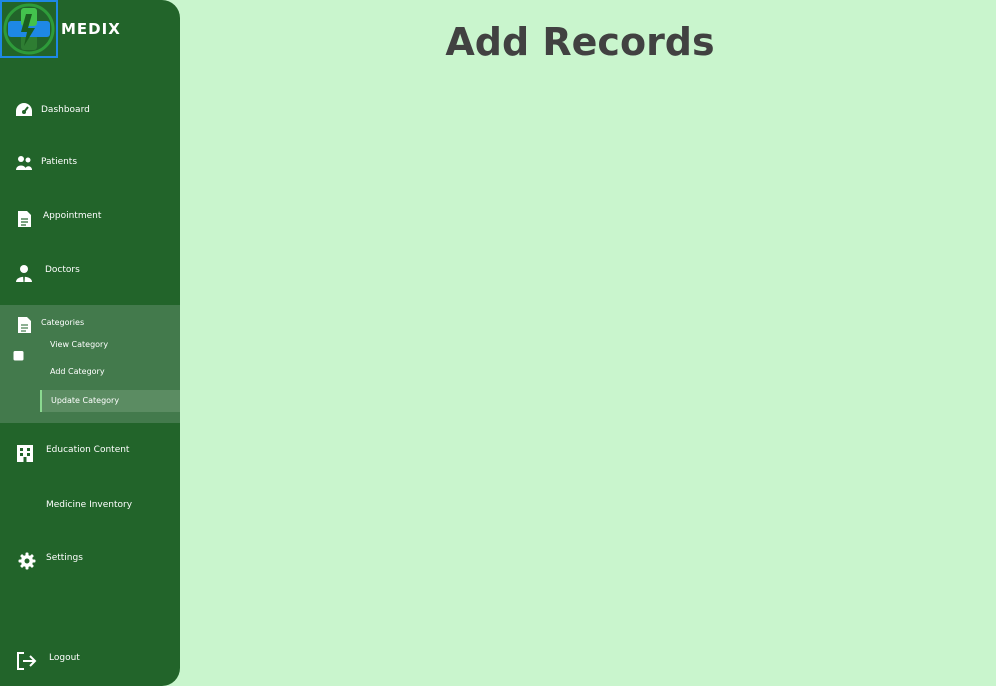  I want to click on sub-item-update-category: Update Category, so click(110, 401).